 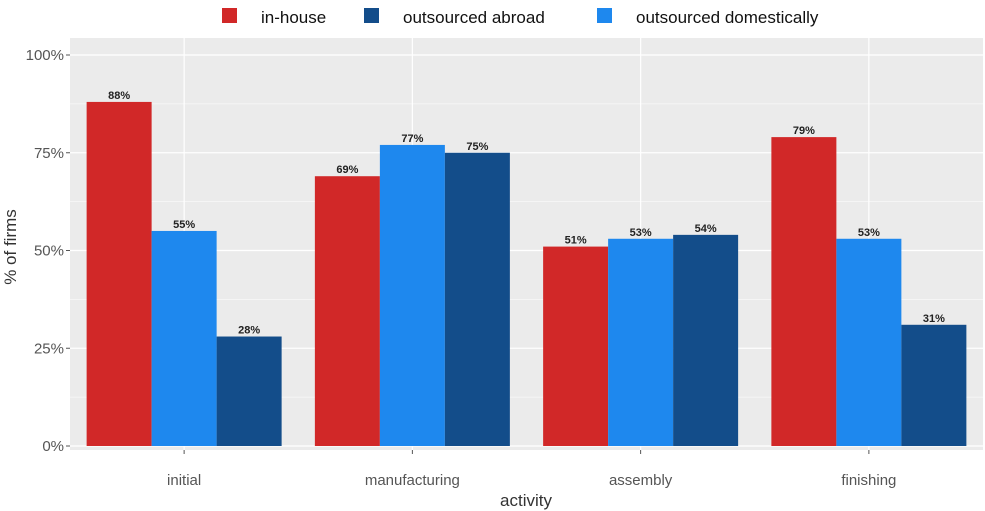 What do you see at coordinates (184, 338) in the screenshot?
I see `bar-initial-outsourced-domestically` at bounding box center [184, 338].